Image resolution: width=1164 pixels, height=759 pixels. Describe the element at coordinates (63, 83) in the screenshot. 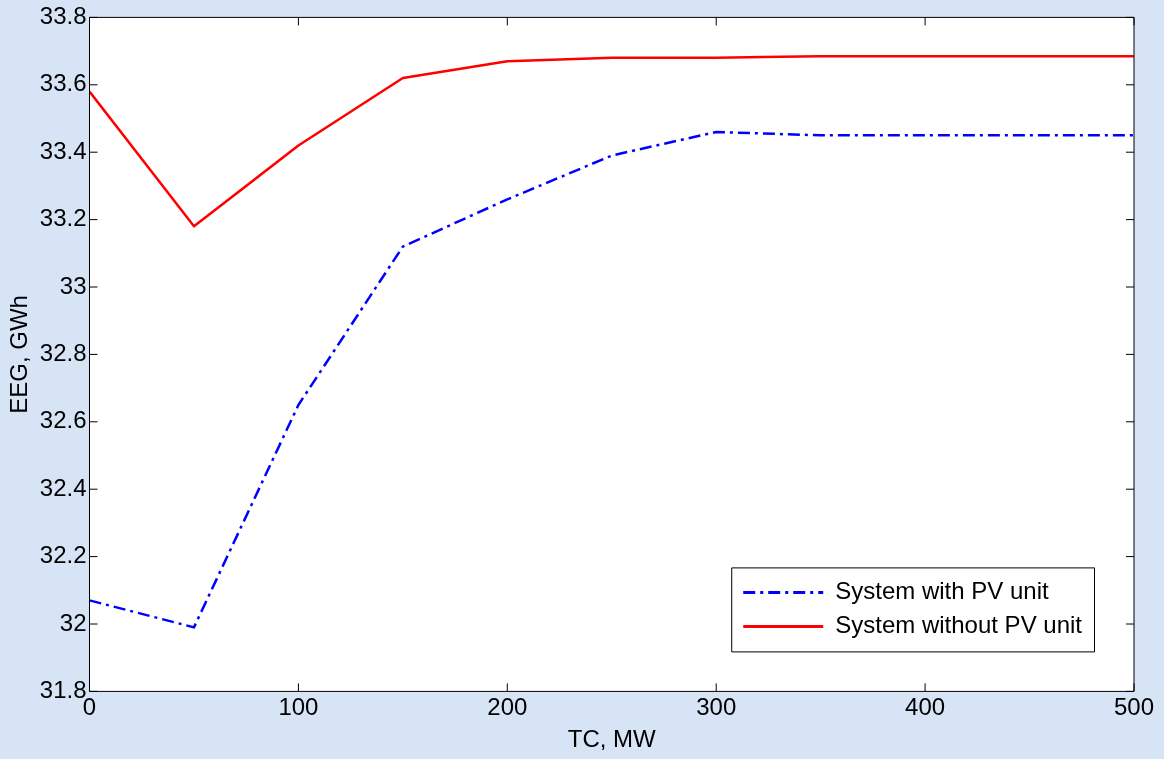

I see `y-tick-label: 33.6` at that location.